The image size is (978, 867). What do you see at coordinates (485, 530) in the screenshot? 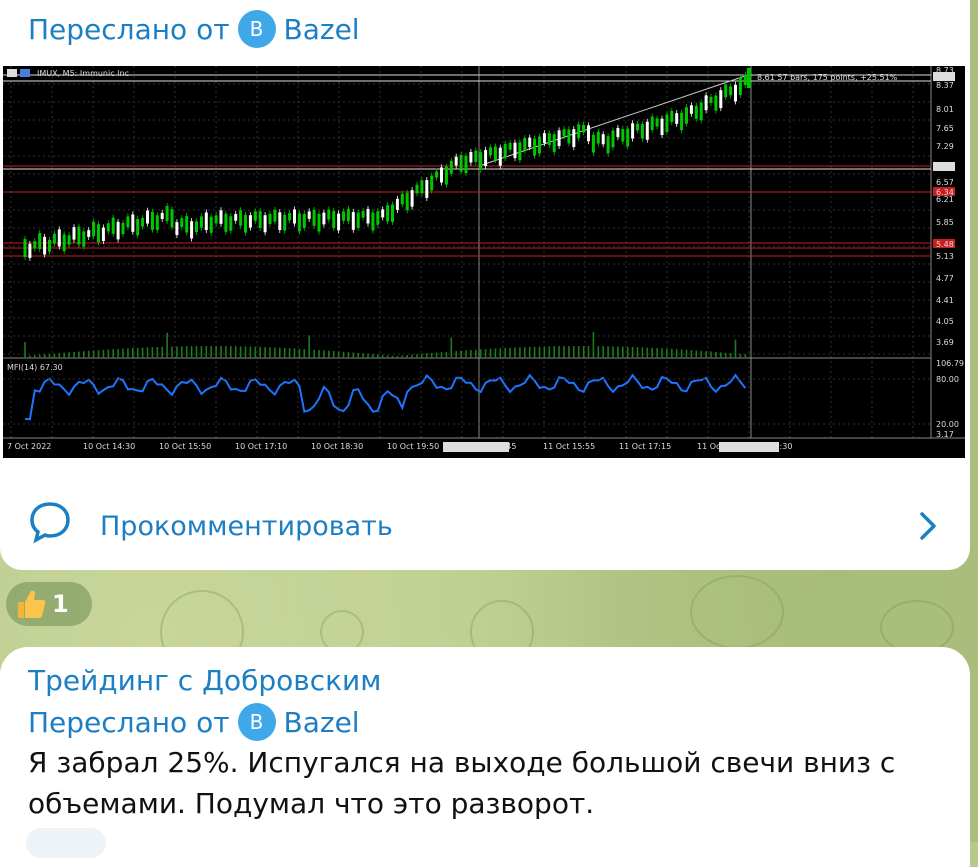
I see `comment-button: Прокомментировать` at bounding box center [485, 530].